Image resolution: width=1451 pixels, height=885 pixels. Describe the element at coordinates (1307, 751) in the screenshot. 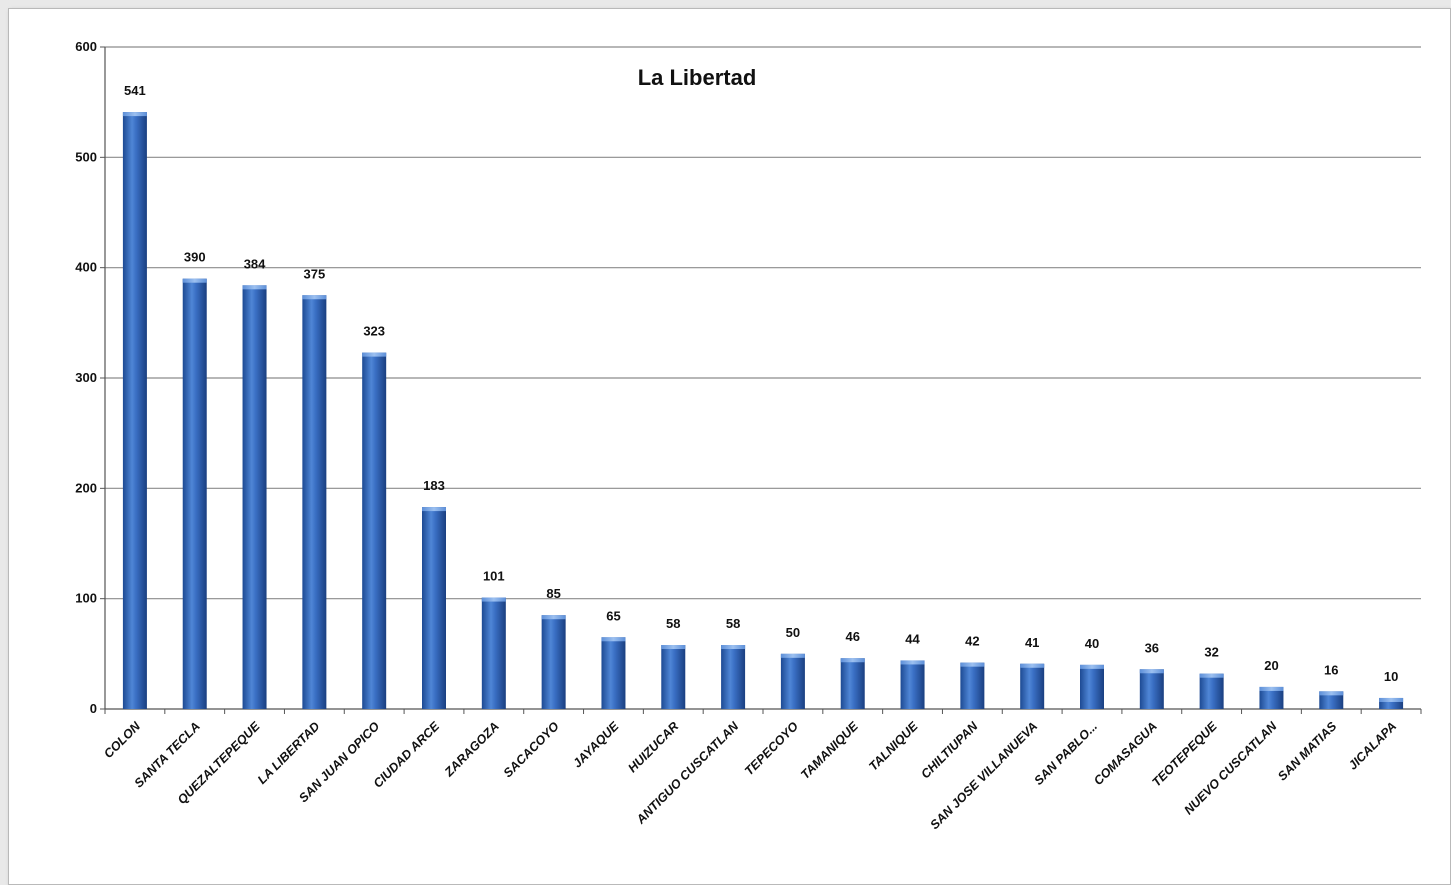

I see `category-label: SAN MATIAS` at that location.